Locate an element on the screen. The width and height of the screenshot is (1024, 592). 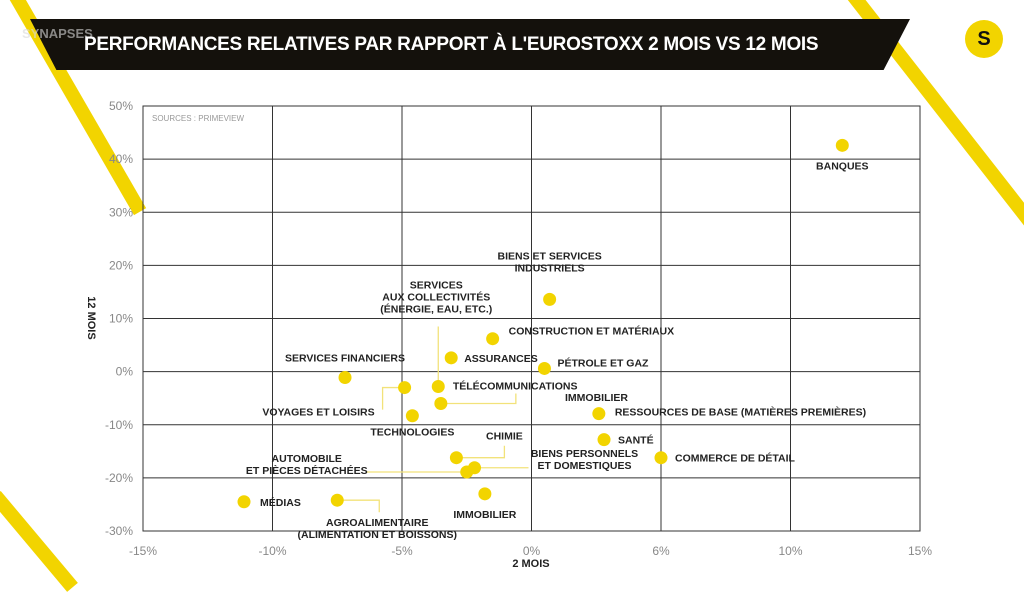
title-banner is located at coordinates (470, 44).